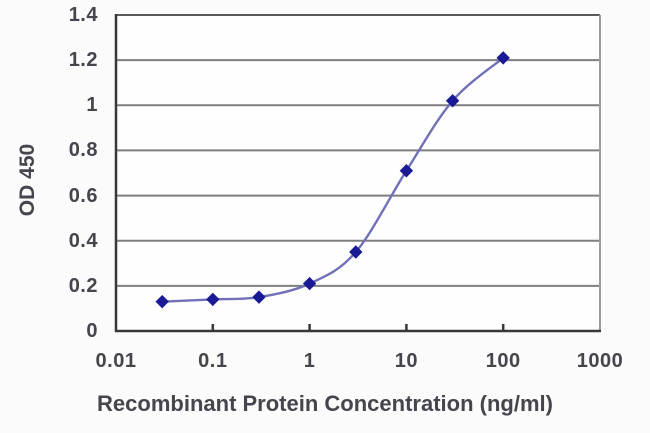  What do you see at coordinates (83, 60) in the screenshot?
I see `y-tick-label: 1.2` at bounding box center [83, 60].